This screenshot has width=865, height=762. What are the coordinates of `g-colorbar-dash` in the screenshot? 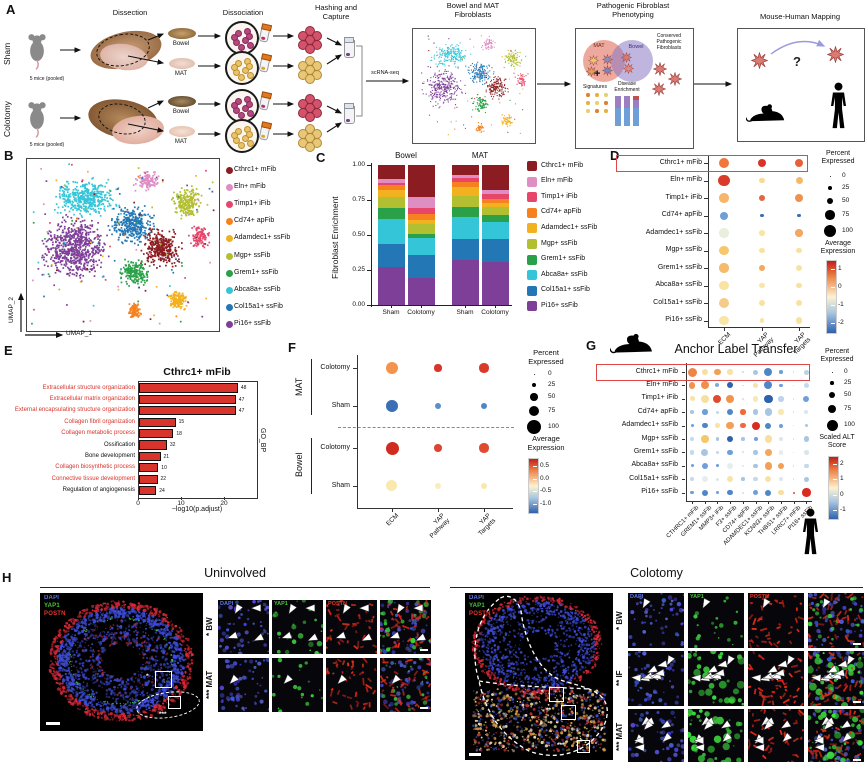 It's located at (835, 480).